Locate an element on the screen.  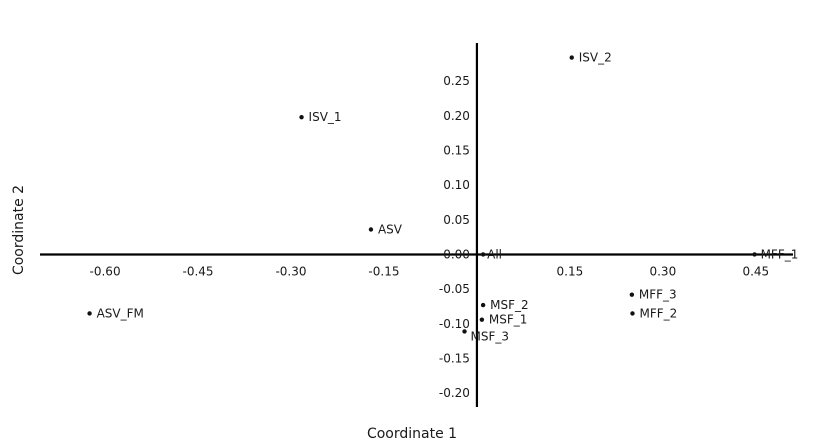
data-point-label: MFF_3 is located at coordinates (658, 295).